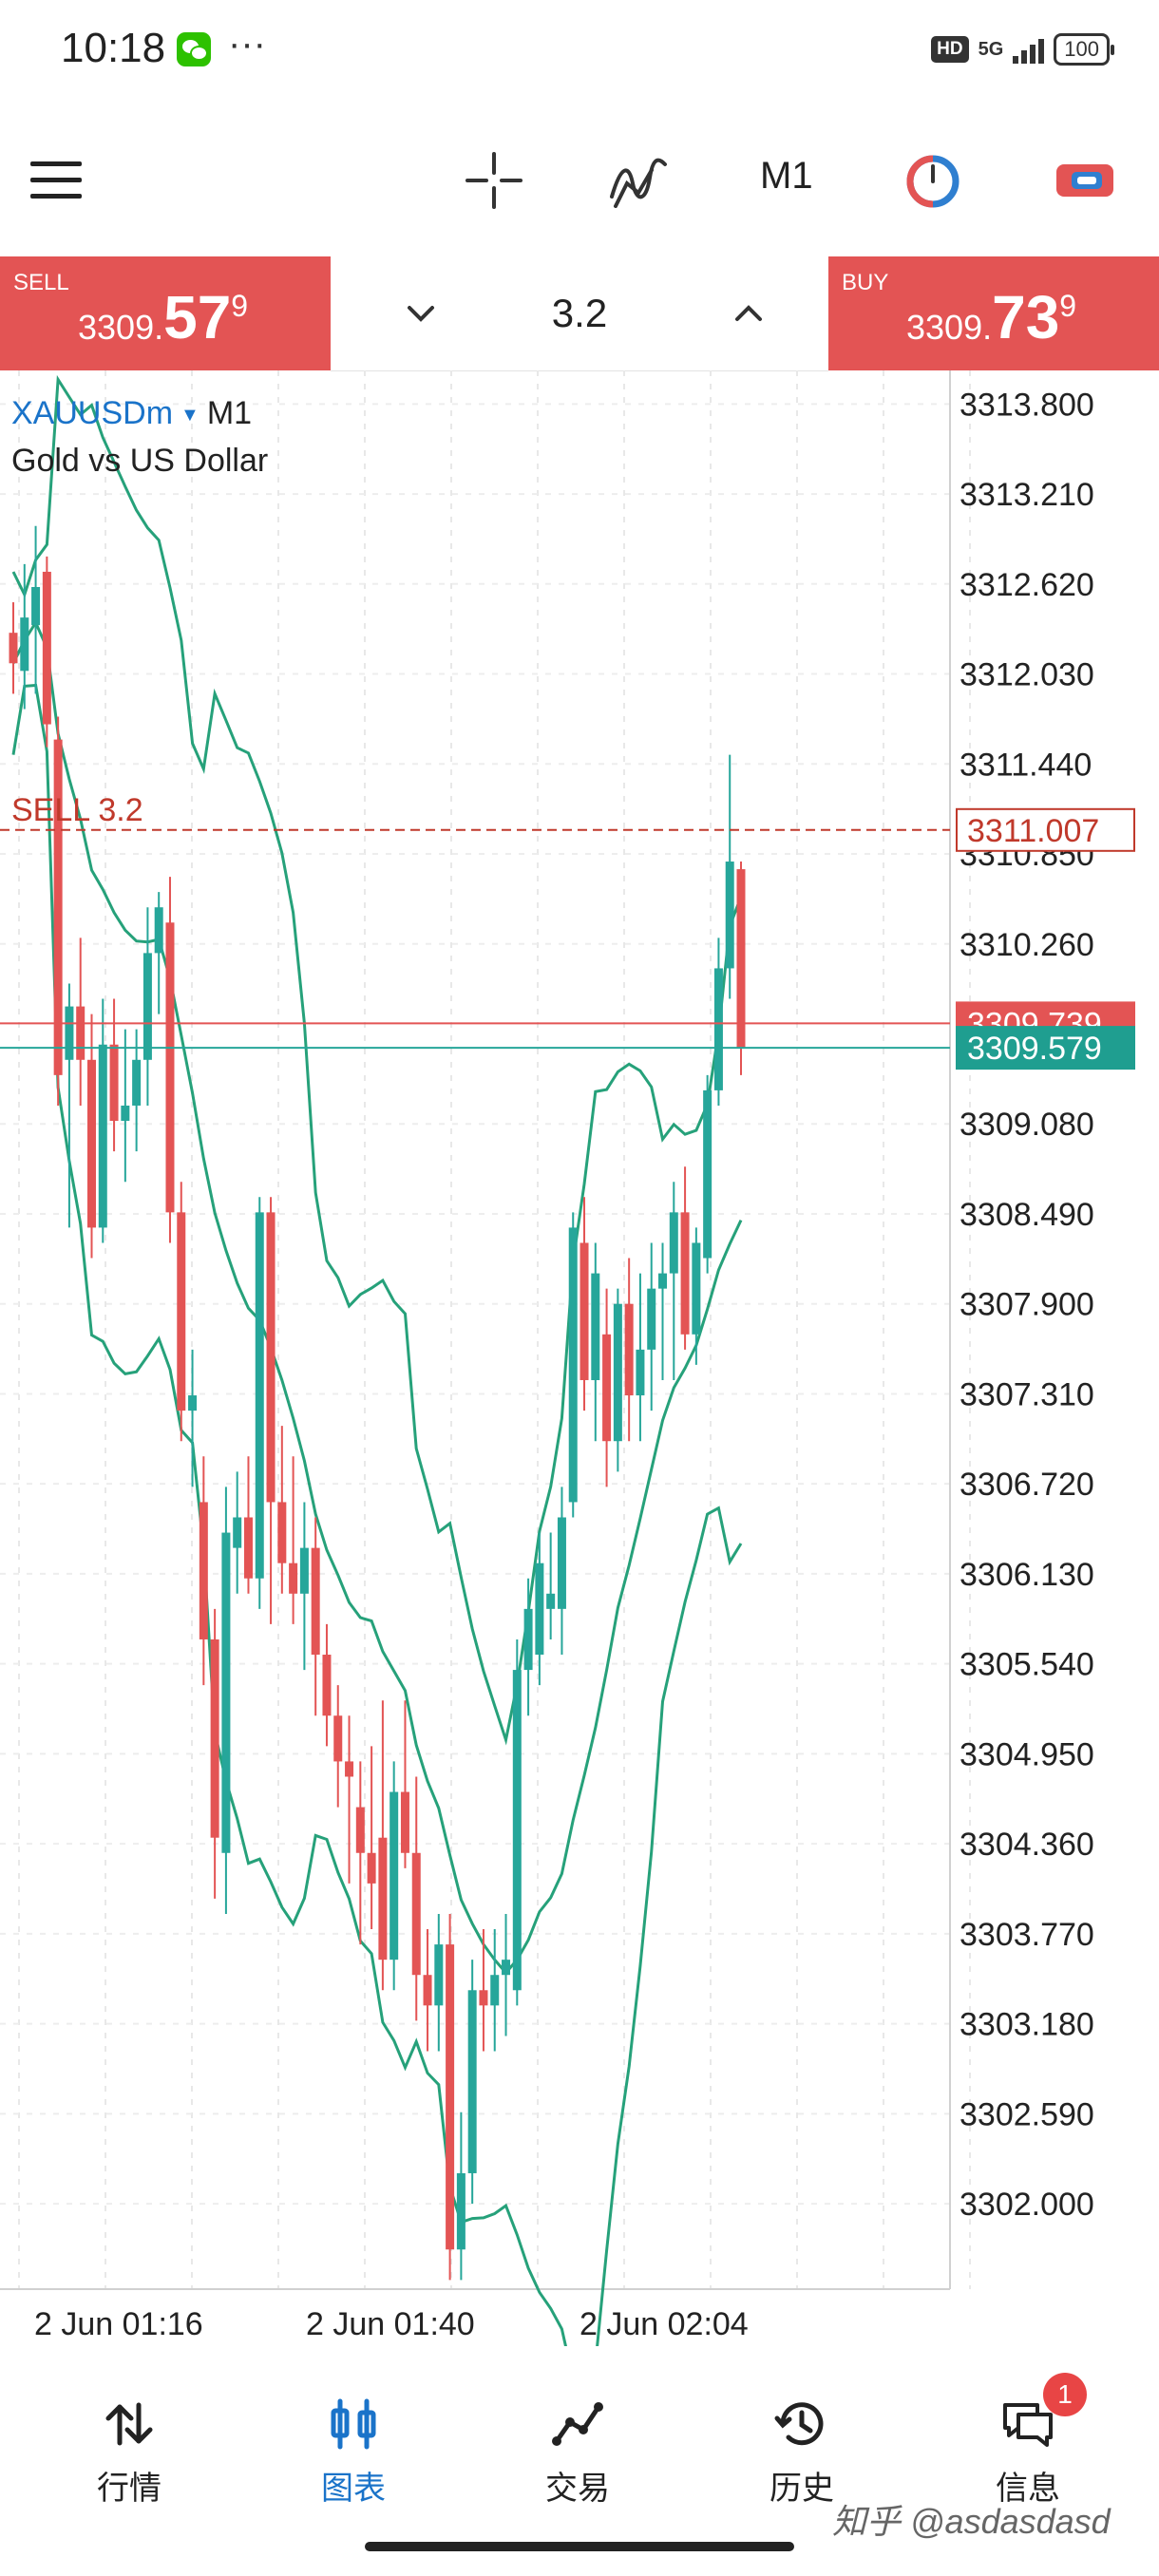  What do you see at coordinates (799, 2424) in the screenshot?
I see `history-icon` at bounding box center [799, 2424].